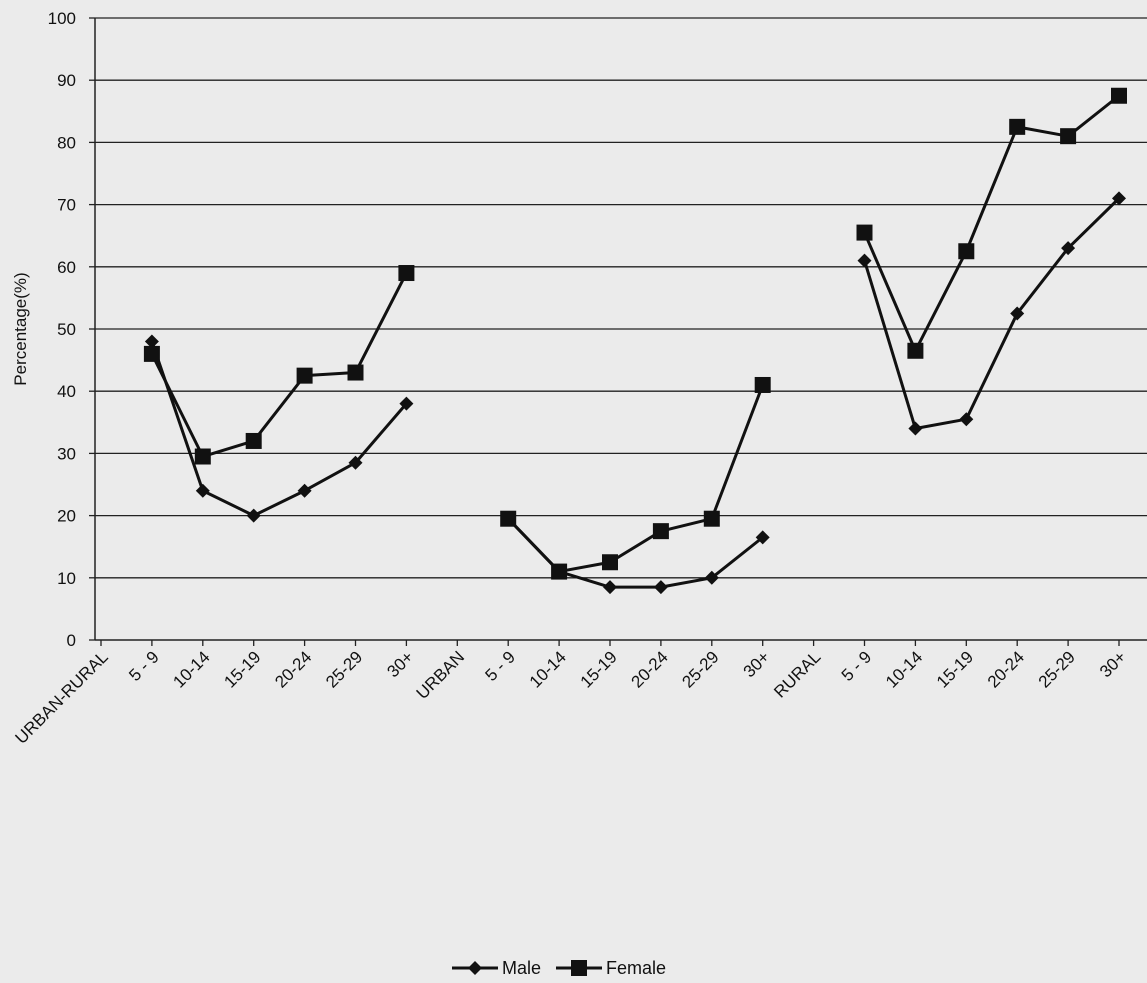 The height and width of the screenshot is (983, 1147). I want to click on y-tick-label: 50, so click(66, 329).